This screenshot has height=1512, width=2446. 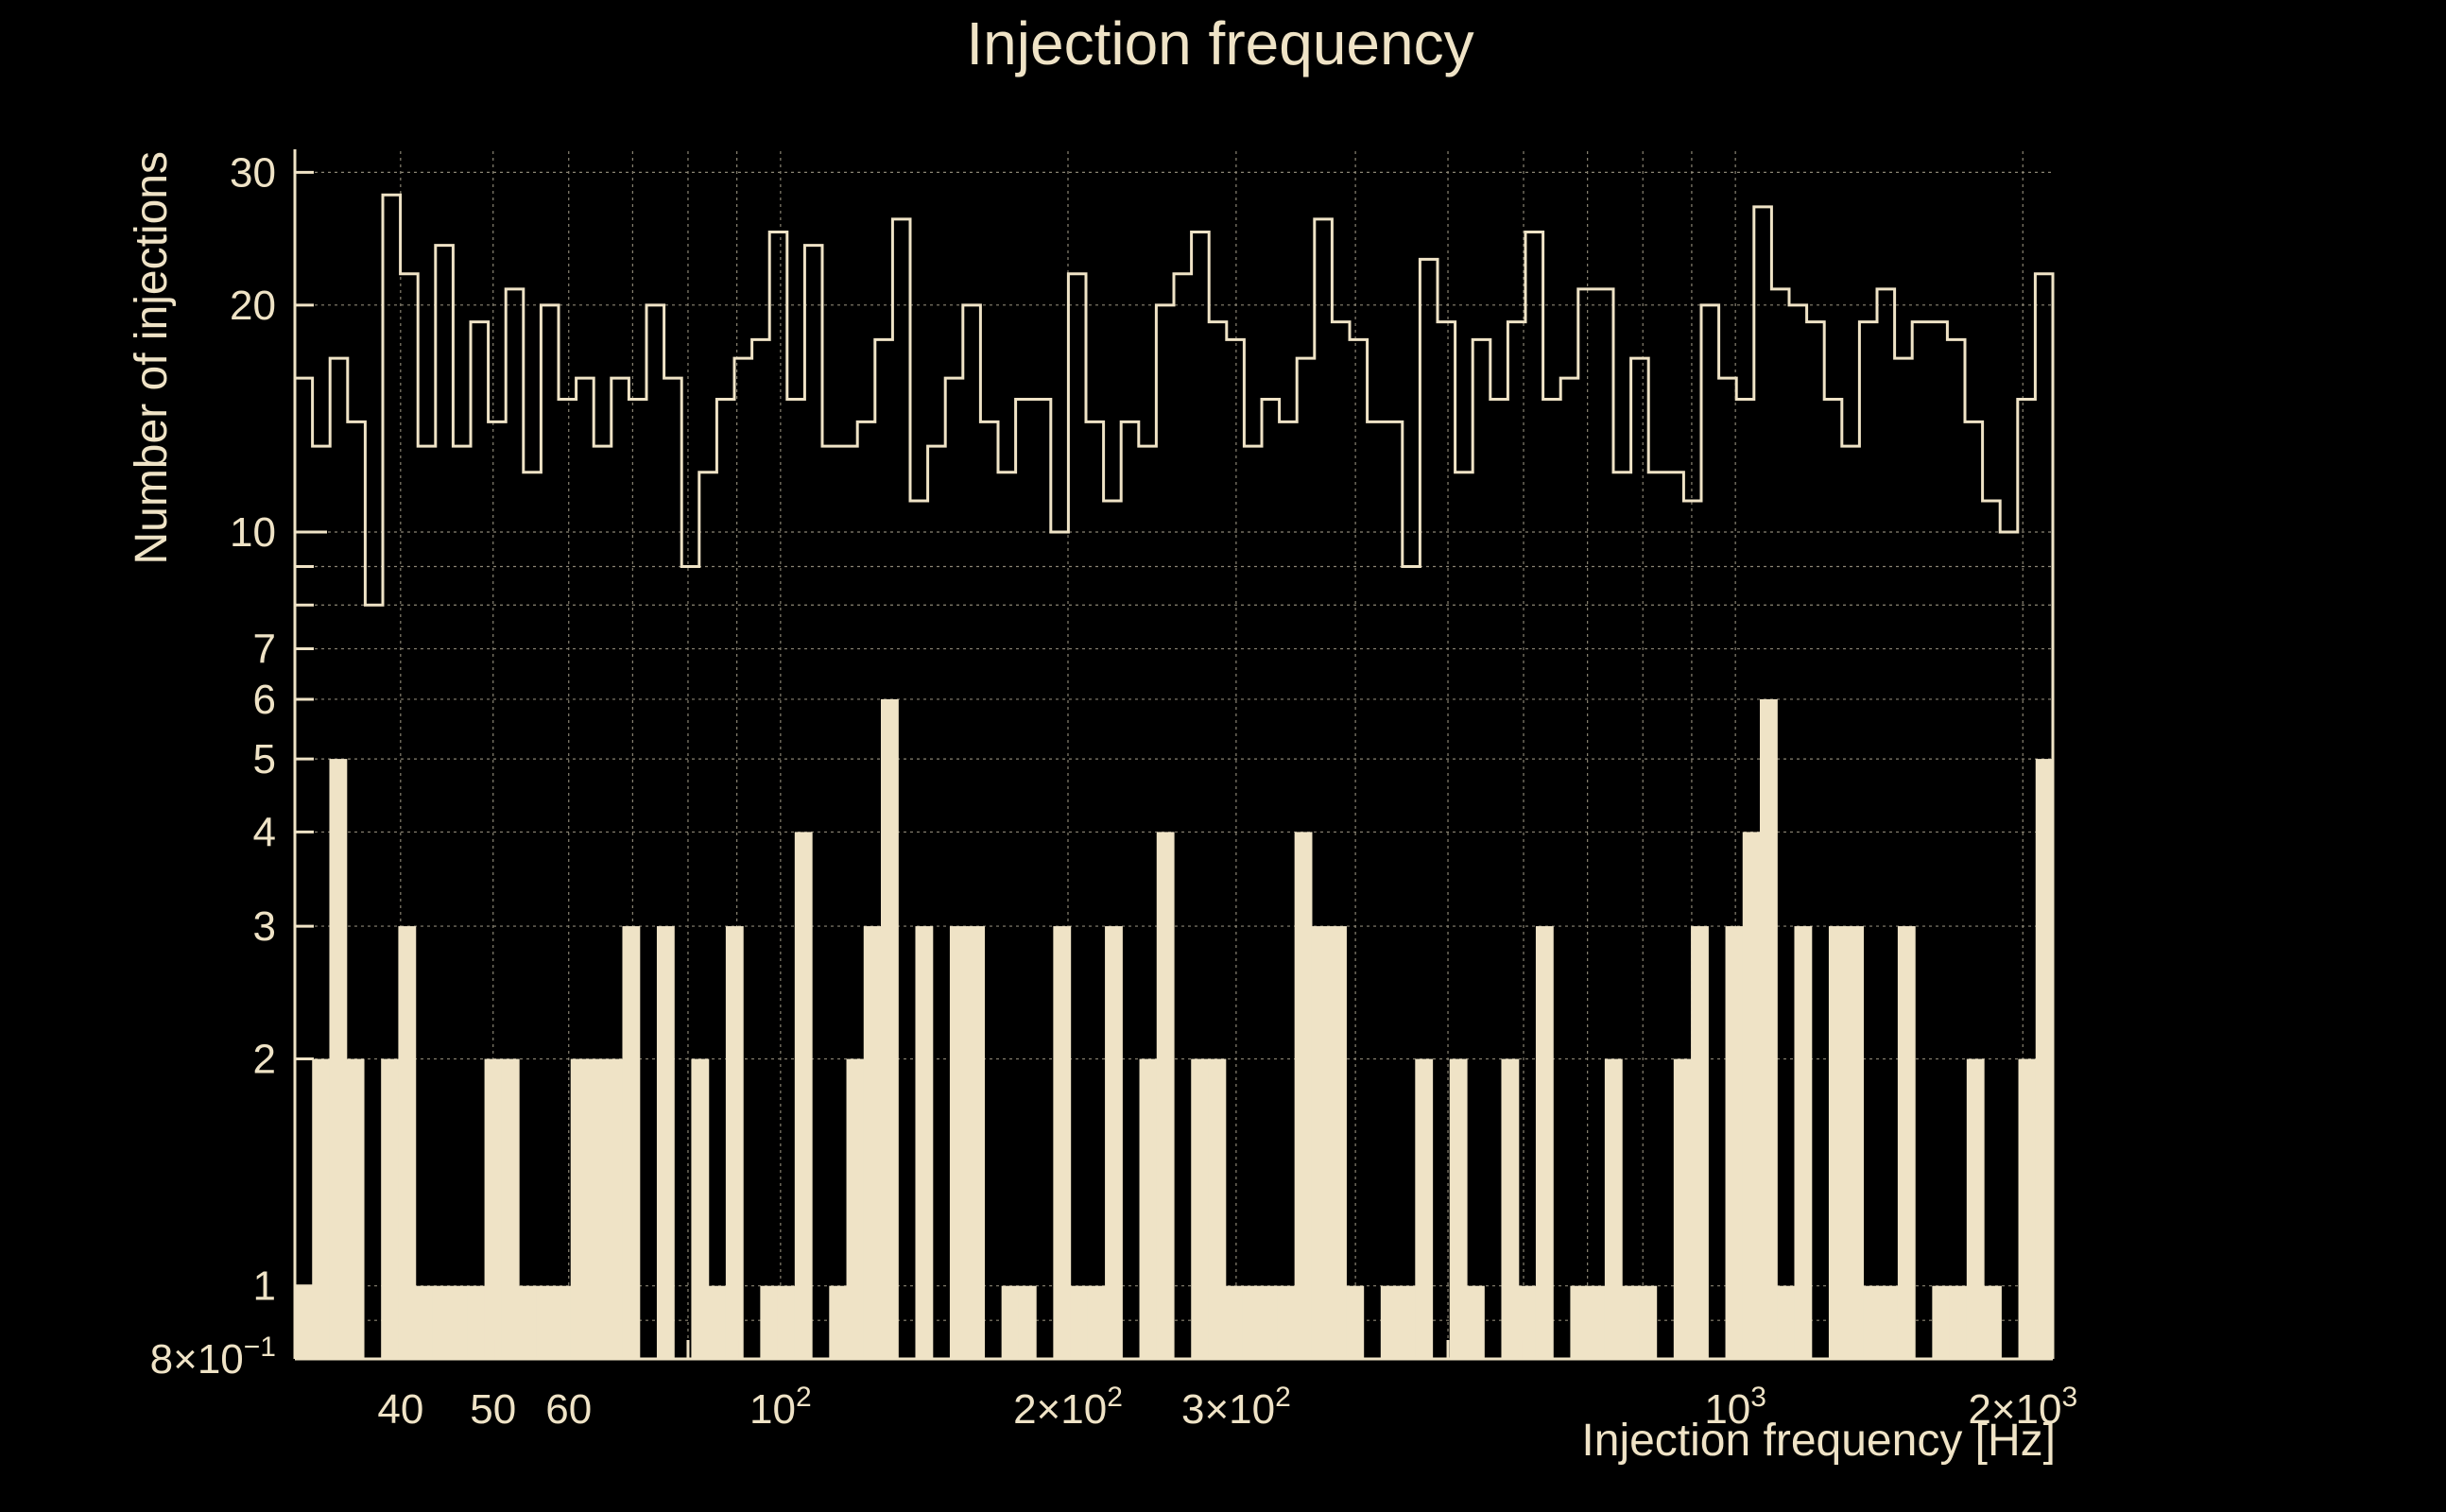 What do you see at coordinates (264, 1060) in the screenshot?
I see `y-tick-label: 2` at bounding box center [264, 1060].